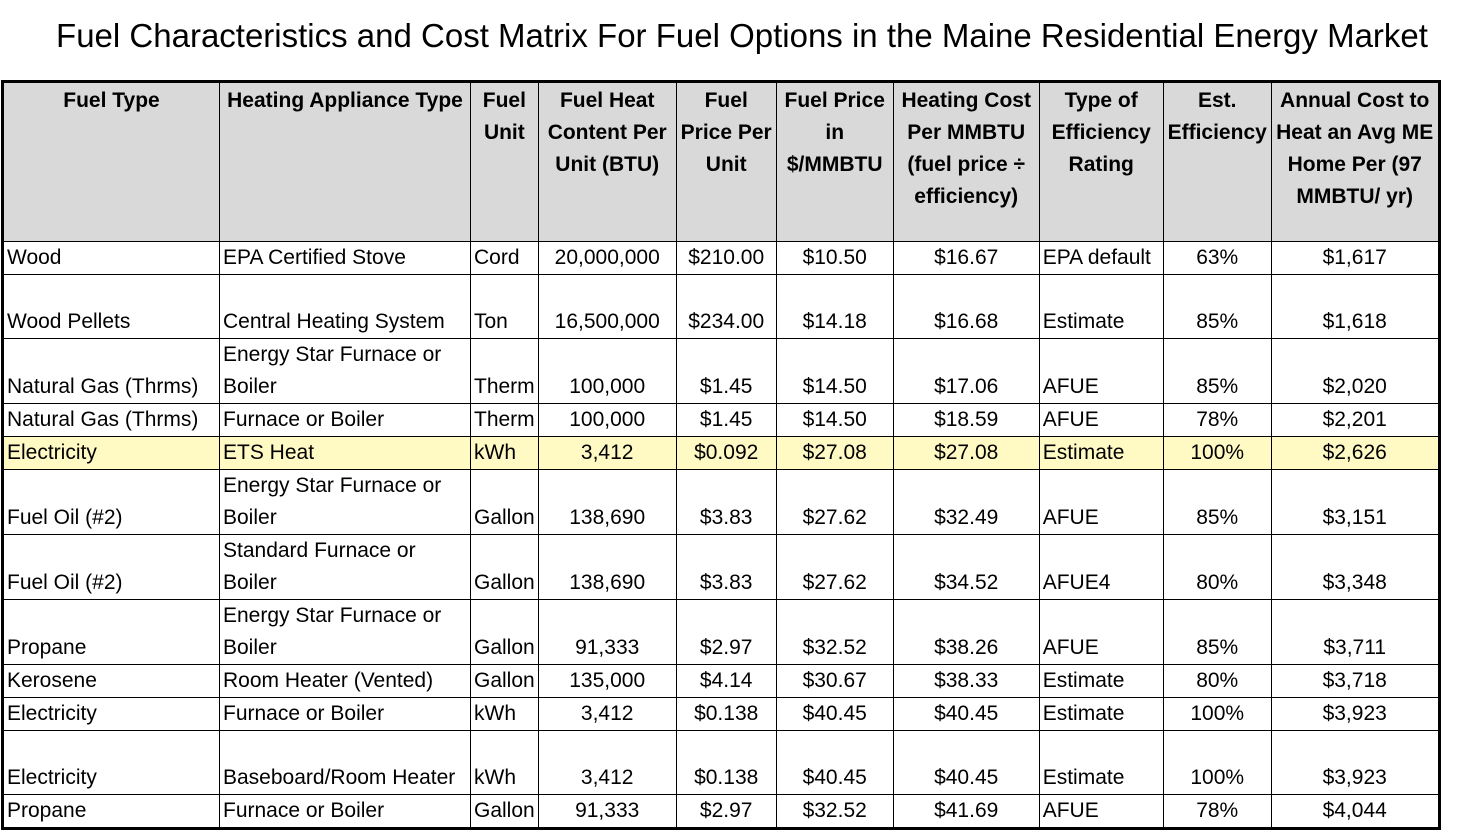 This screenshot has height=839, width=1484. I want to click on col-heat-content: Fuel Heat Content Per Unit (BTU), so click(607, 161).